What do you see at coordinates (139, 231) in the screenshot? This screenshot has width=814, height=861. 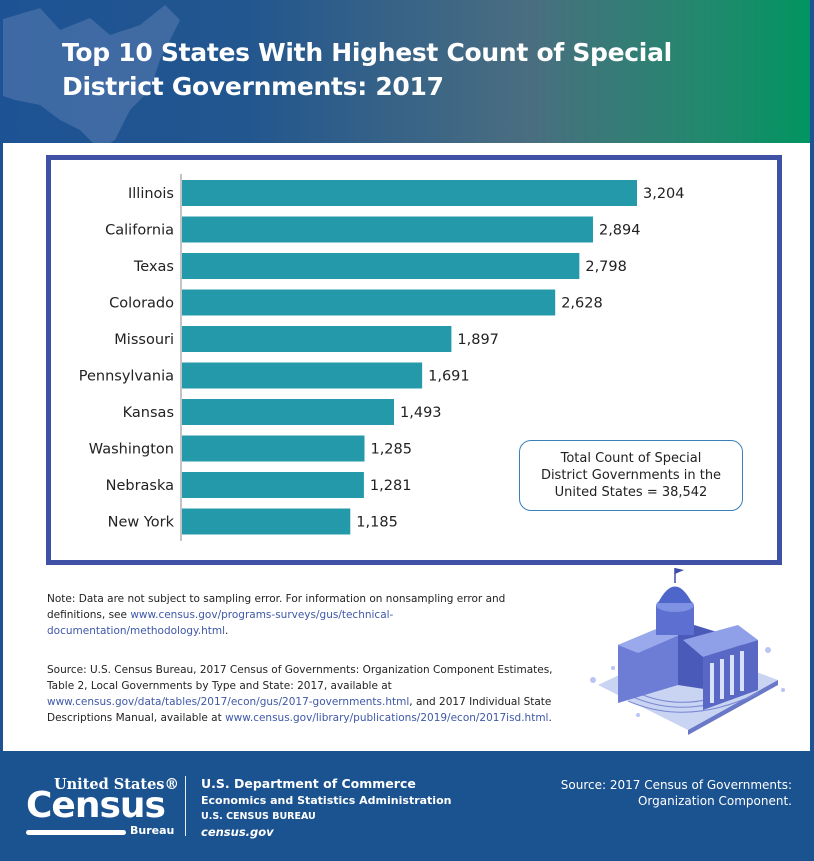 I see `state-label: California` at bounding box center [139, 231].